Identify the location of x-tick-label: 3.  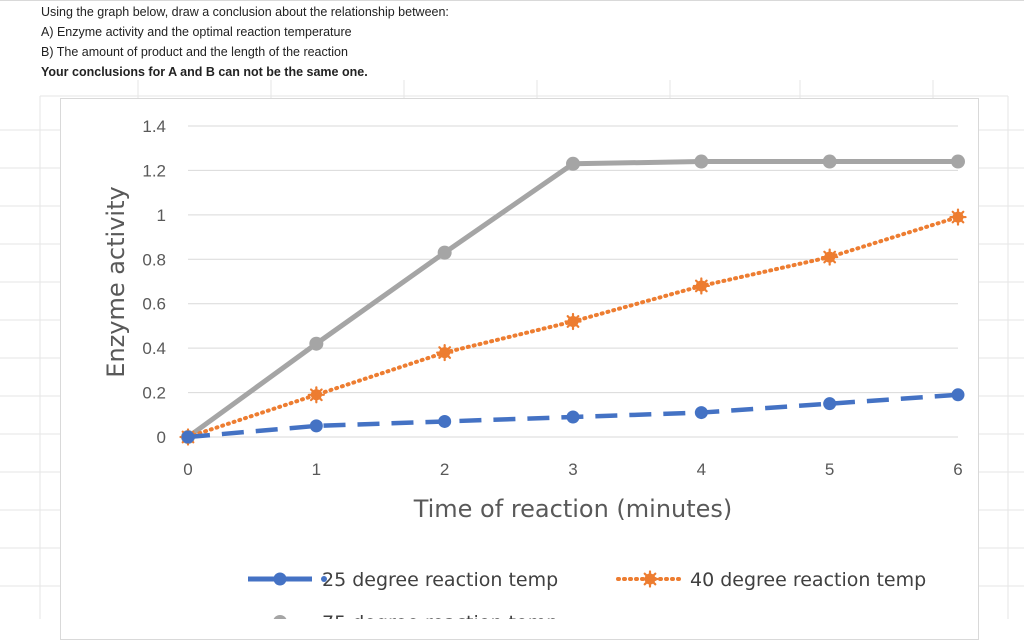
(572, 469).